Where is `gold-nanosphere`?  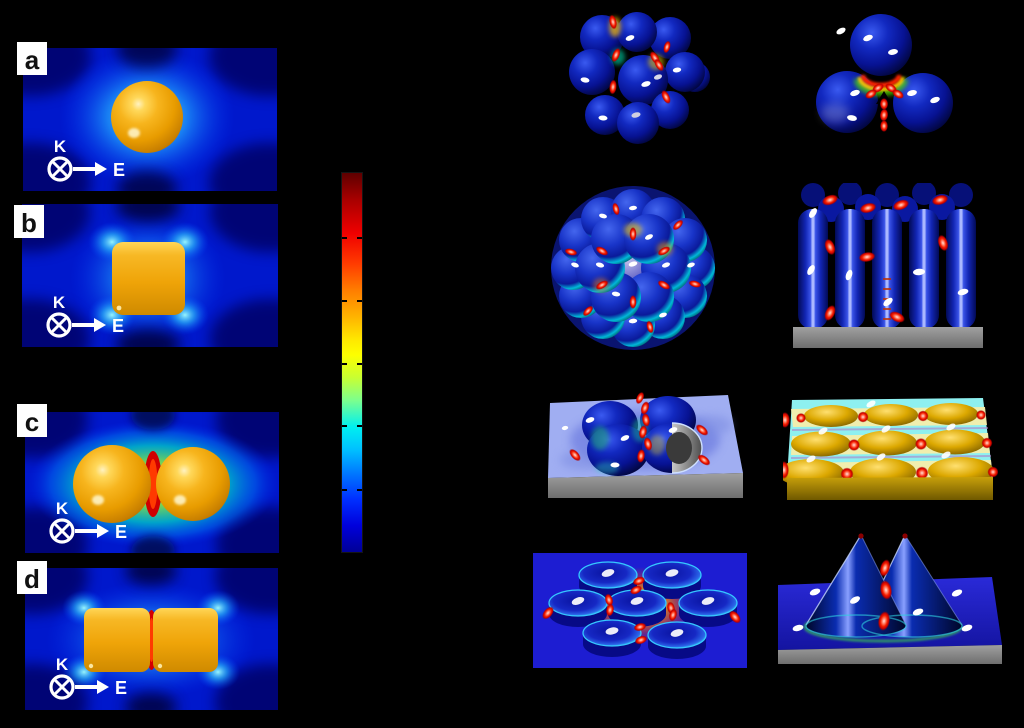
gold-nanosphere is located at coordinates (147, 117).